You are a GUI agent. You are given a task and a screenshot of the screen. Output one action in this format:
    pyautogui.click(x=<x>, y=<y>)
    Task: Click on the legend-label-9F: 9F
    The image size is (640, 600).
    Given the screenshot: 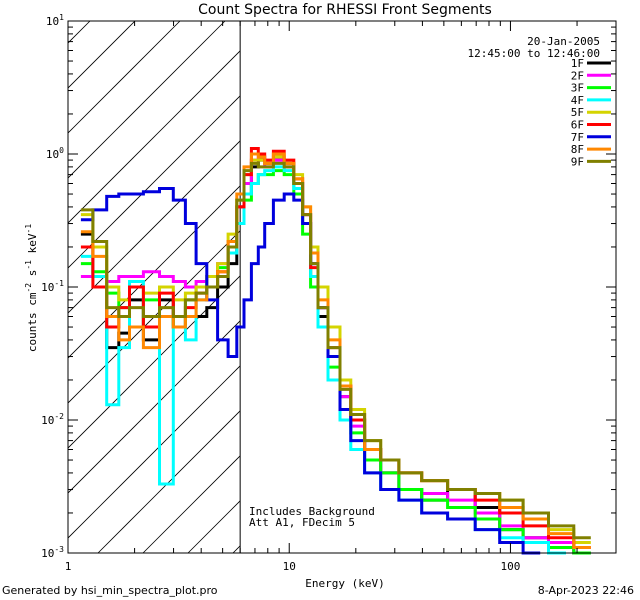 What is the action you would take?
    pyautogui.click(x=577, y=161)
    